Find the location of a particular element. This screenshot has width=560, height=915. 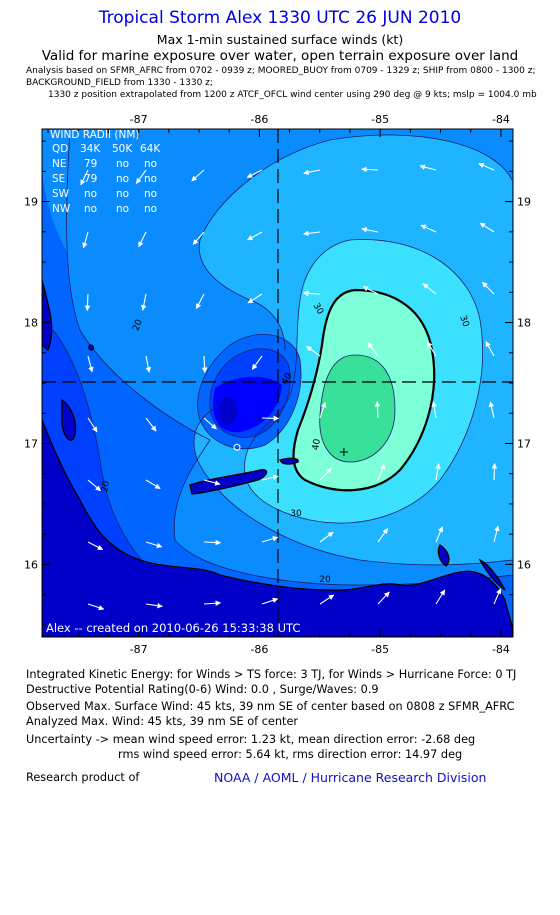

wind-radii-header: 64K is located at coordinates (150, 149).